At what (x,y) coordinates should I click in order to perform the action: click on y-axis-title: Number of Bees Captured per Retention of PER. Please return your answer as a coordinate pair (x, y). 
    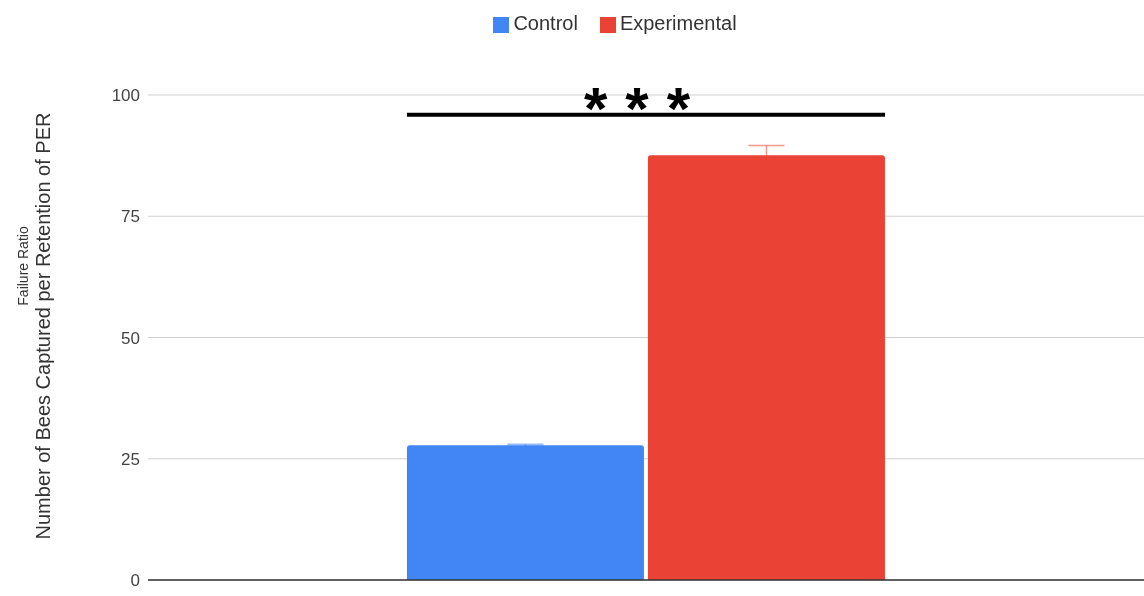
    Looking at the image, I should click on (43, 326).